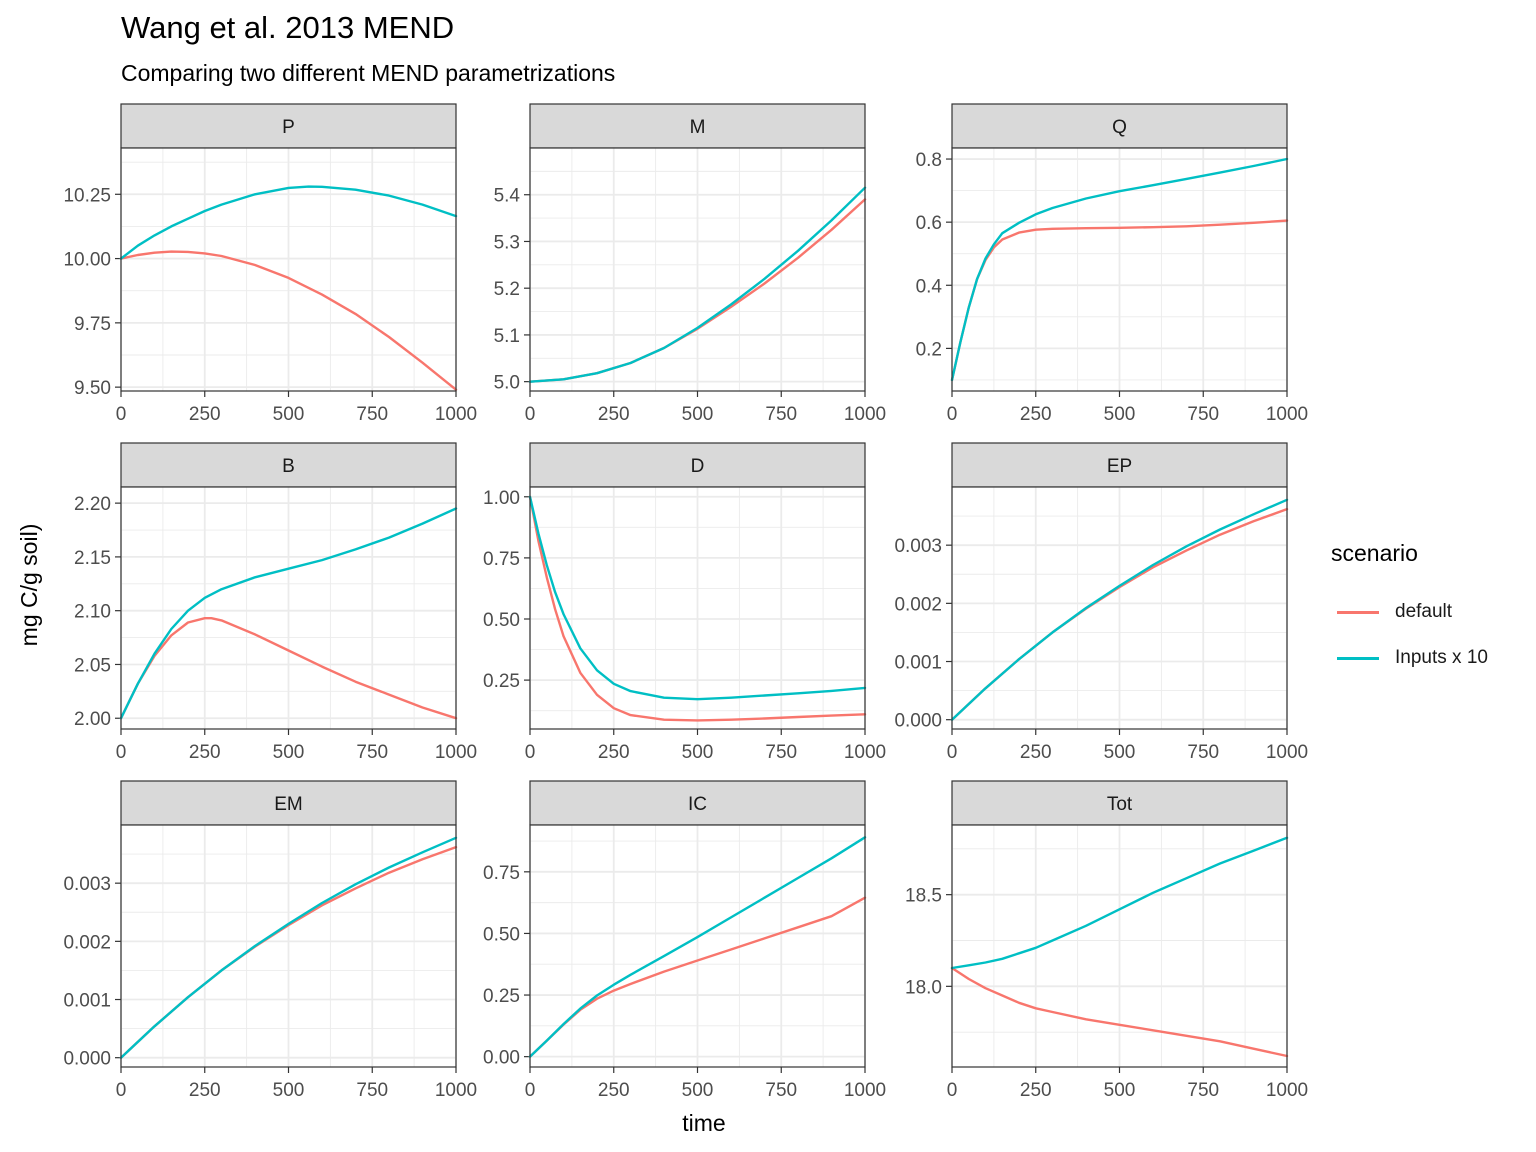  Describe the element at coordinates (1119, 946) in the screenshot. I see `panel-tot-border` at that location.